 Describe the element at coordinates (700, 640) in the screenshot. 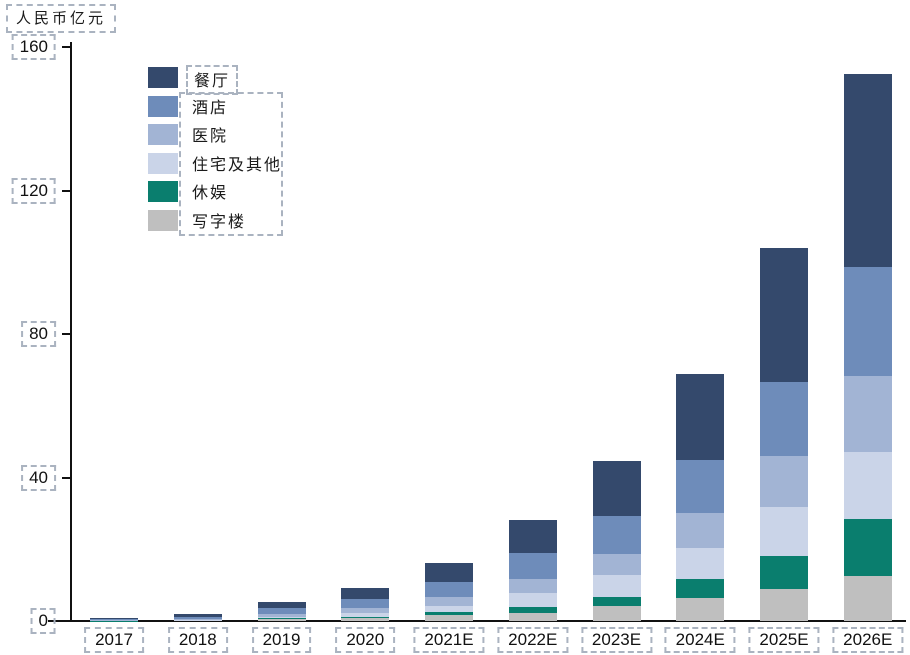

I see `x-tick-label: 2024E` at that location.